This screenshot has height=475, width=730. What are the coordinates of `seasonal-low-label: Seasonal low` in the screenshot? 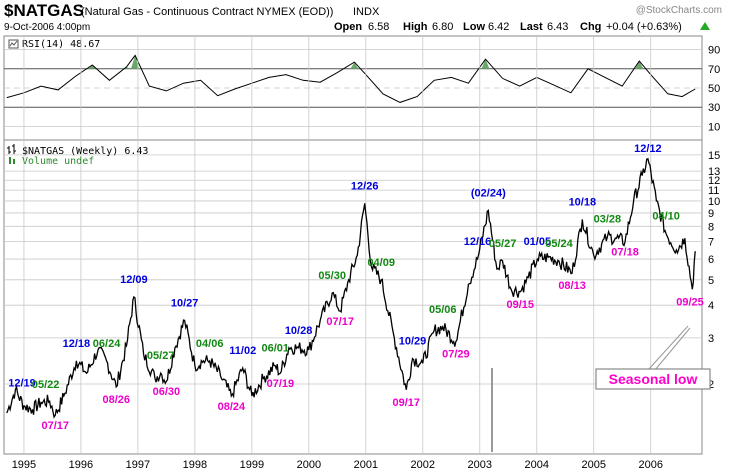 It's located at (653, 379).